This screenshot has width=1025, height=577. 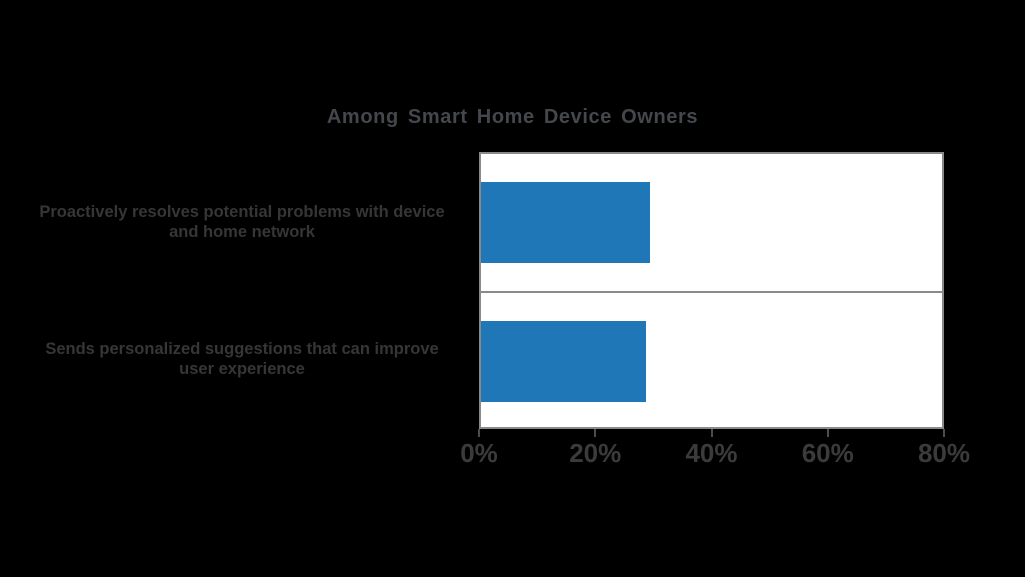 What do you see at coordinates (711, 453) in the screenshot?
I see `x-axis-tick-label: 40%` at bounding box center [711, 453].